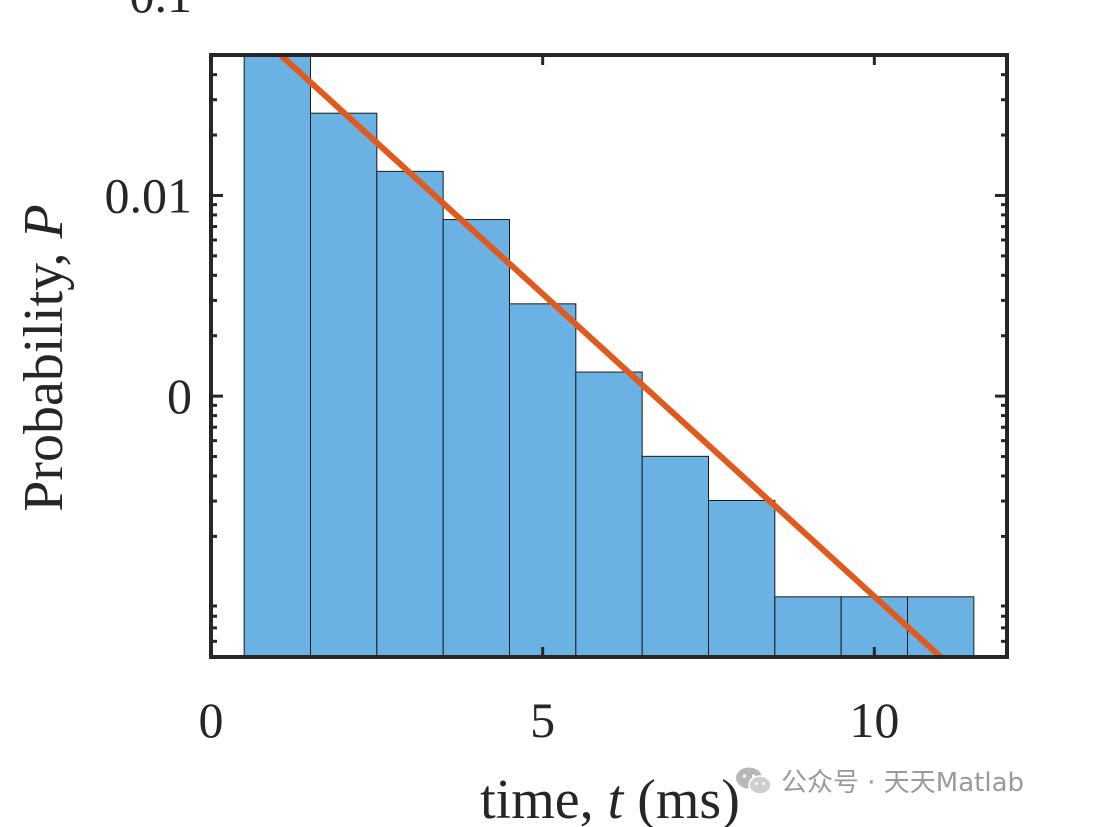 The height and width of the screenshot is (827, 1109). Describe the element at coordinates (44, 221) in the screenshot. I see `y-axis-label-var: P` at that location.